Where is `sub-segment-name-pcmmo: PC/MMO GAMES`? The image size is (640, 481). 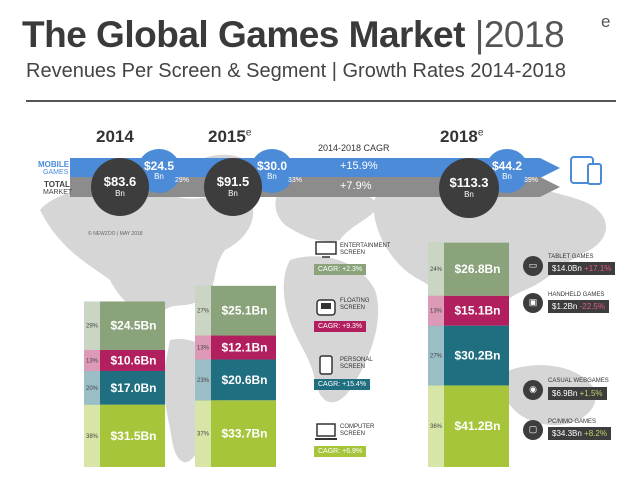
sub-segment-name-pcmmo: PC/MMO GAMES is located at coordinates (572, 422).